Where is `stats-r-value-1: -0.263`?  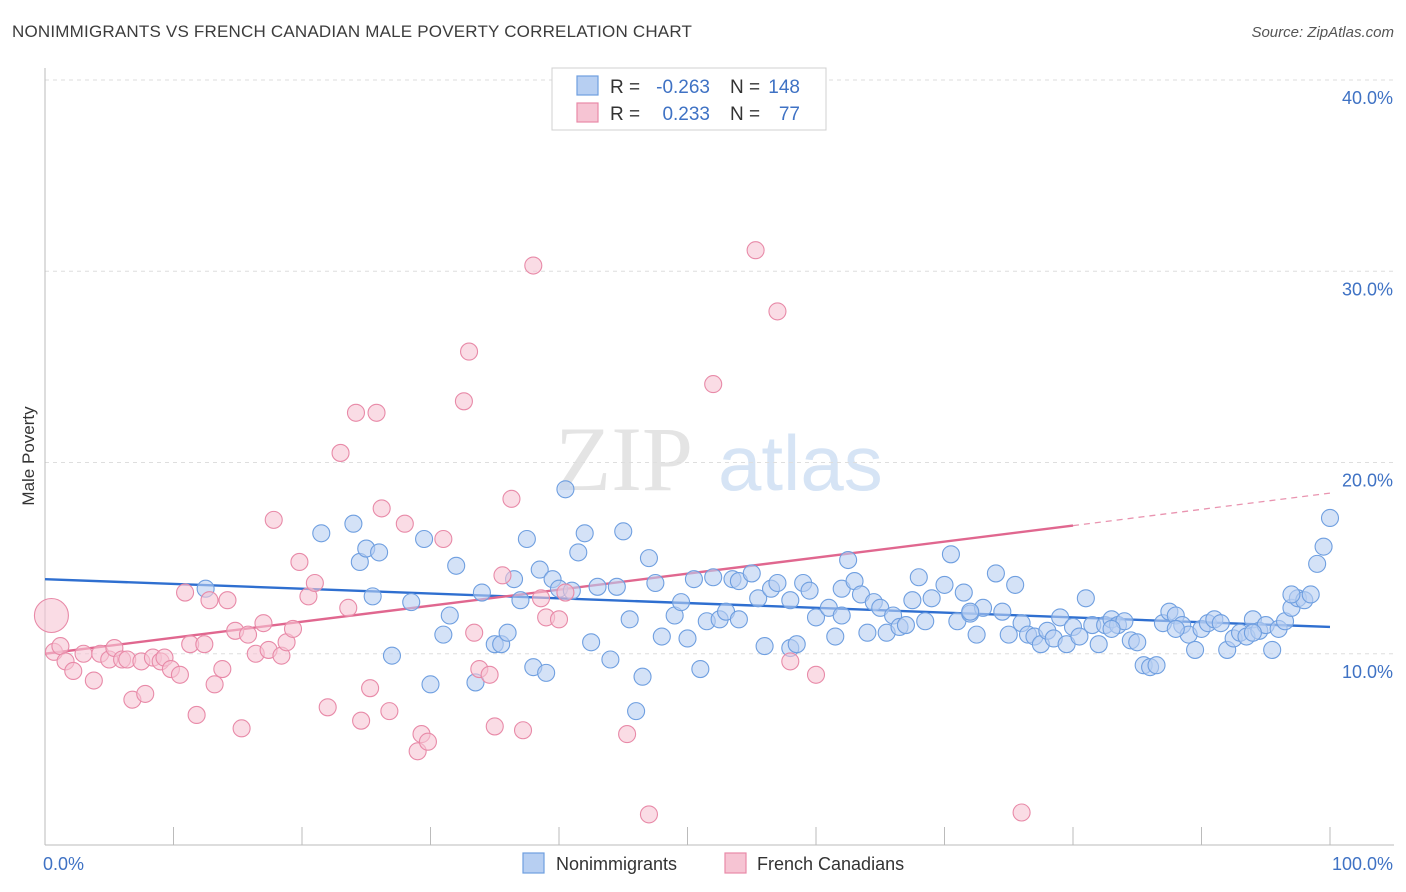
stats-r-value-1: -0.263 is located at coordinates (683, 87).